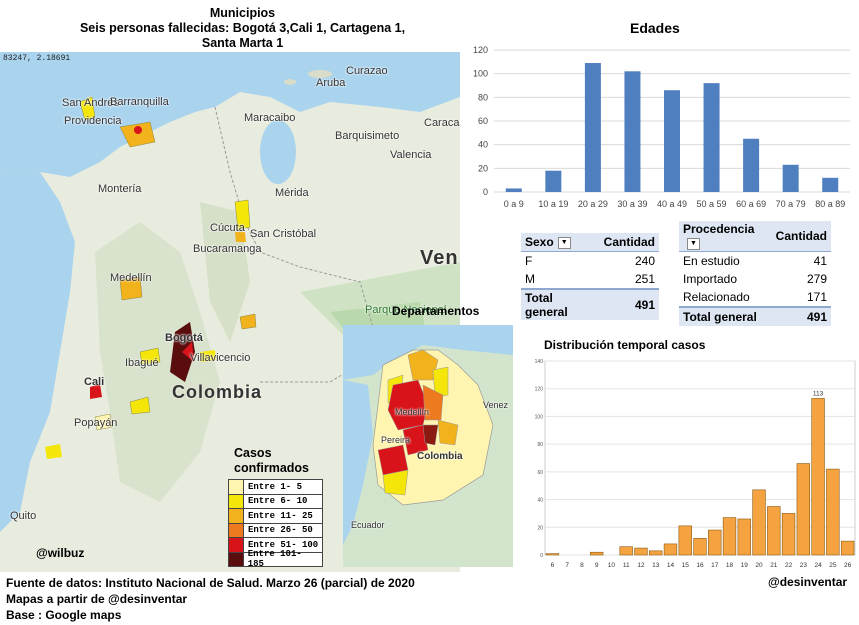 This screenshot has width=859, height=625. Describe the element at coordinates (590, 276) in the screenshot. I see `sexo-table: Sexo ▼ Cantidad F 240 M 251 Total general 491` at that location.